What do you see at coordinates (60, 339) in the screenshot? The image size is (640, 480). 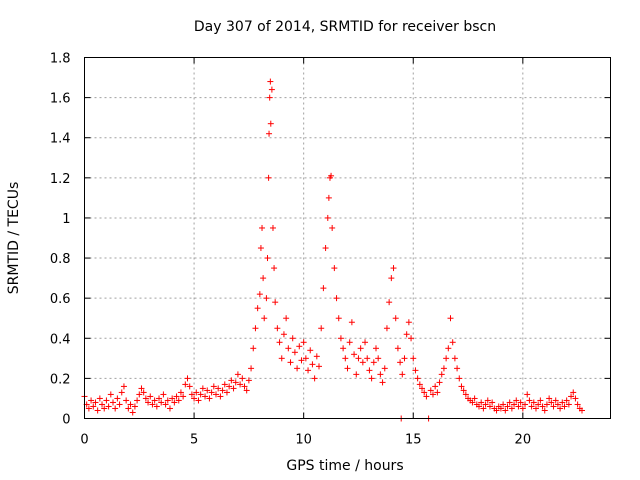 I see `y-tick-label: 0.4` at bounding box center [60, 339].